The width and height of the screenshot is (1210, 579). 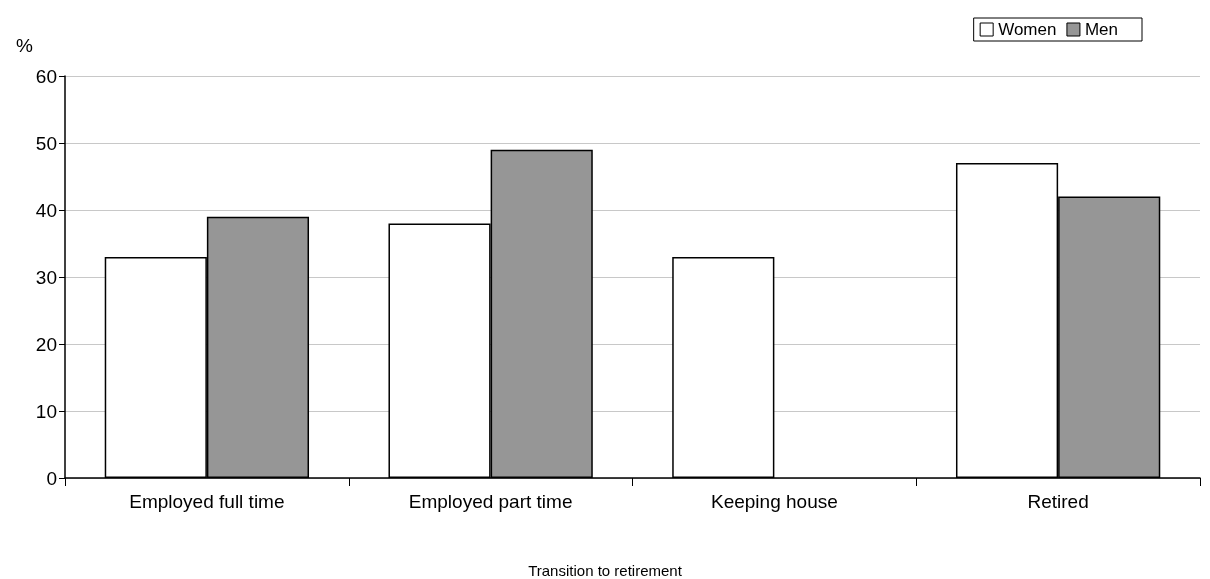 I want to click on y-tick-label: 60, so click(x=46, y=76).